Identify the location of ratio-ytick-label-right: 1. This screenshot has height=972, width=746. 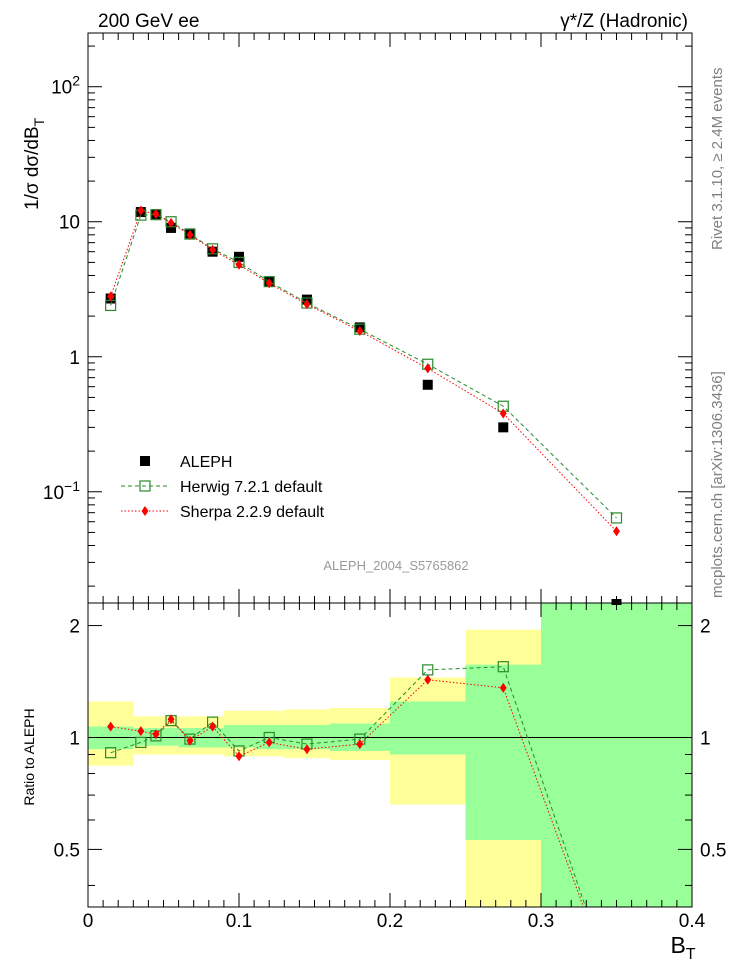
(705, 738).